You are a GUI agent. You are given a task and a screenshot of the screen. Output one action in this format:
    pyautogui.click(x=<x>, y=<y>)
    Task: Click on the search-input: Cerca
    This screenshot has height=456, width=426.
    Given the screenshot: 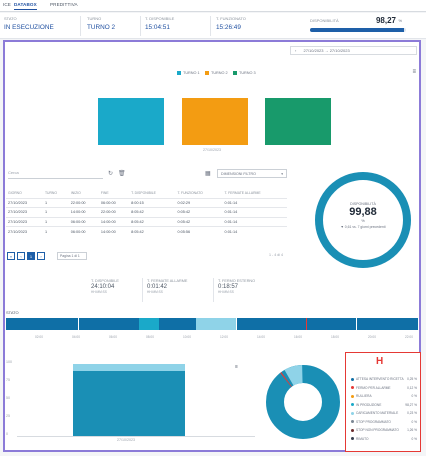 What is the action you would take?
    pyautogui.click(x=55, y=174)
    